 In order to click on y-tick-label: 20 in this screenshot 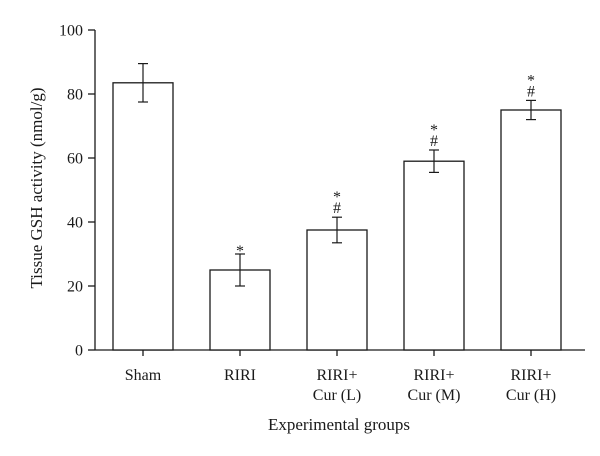, I will do `click(75, 287)`.